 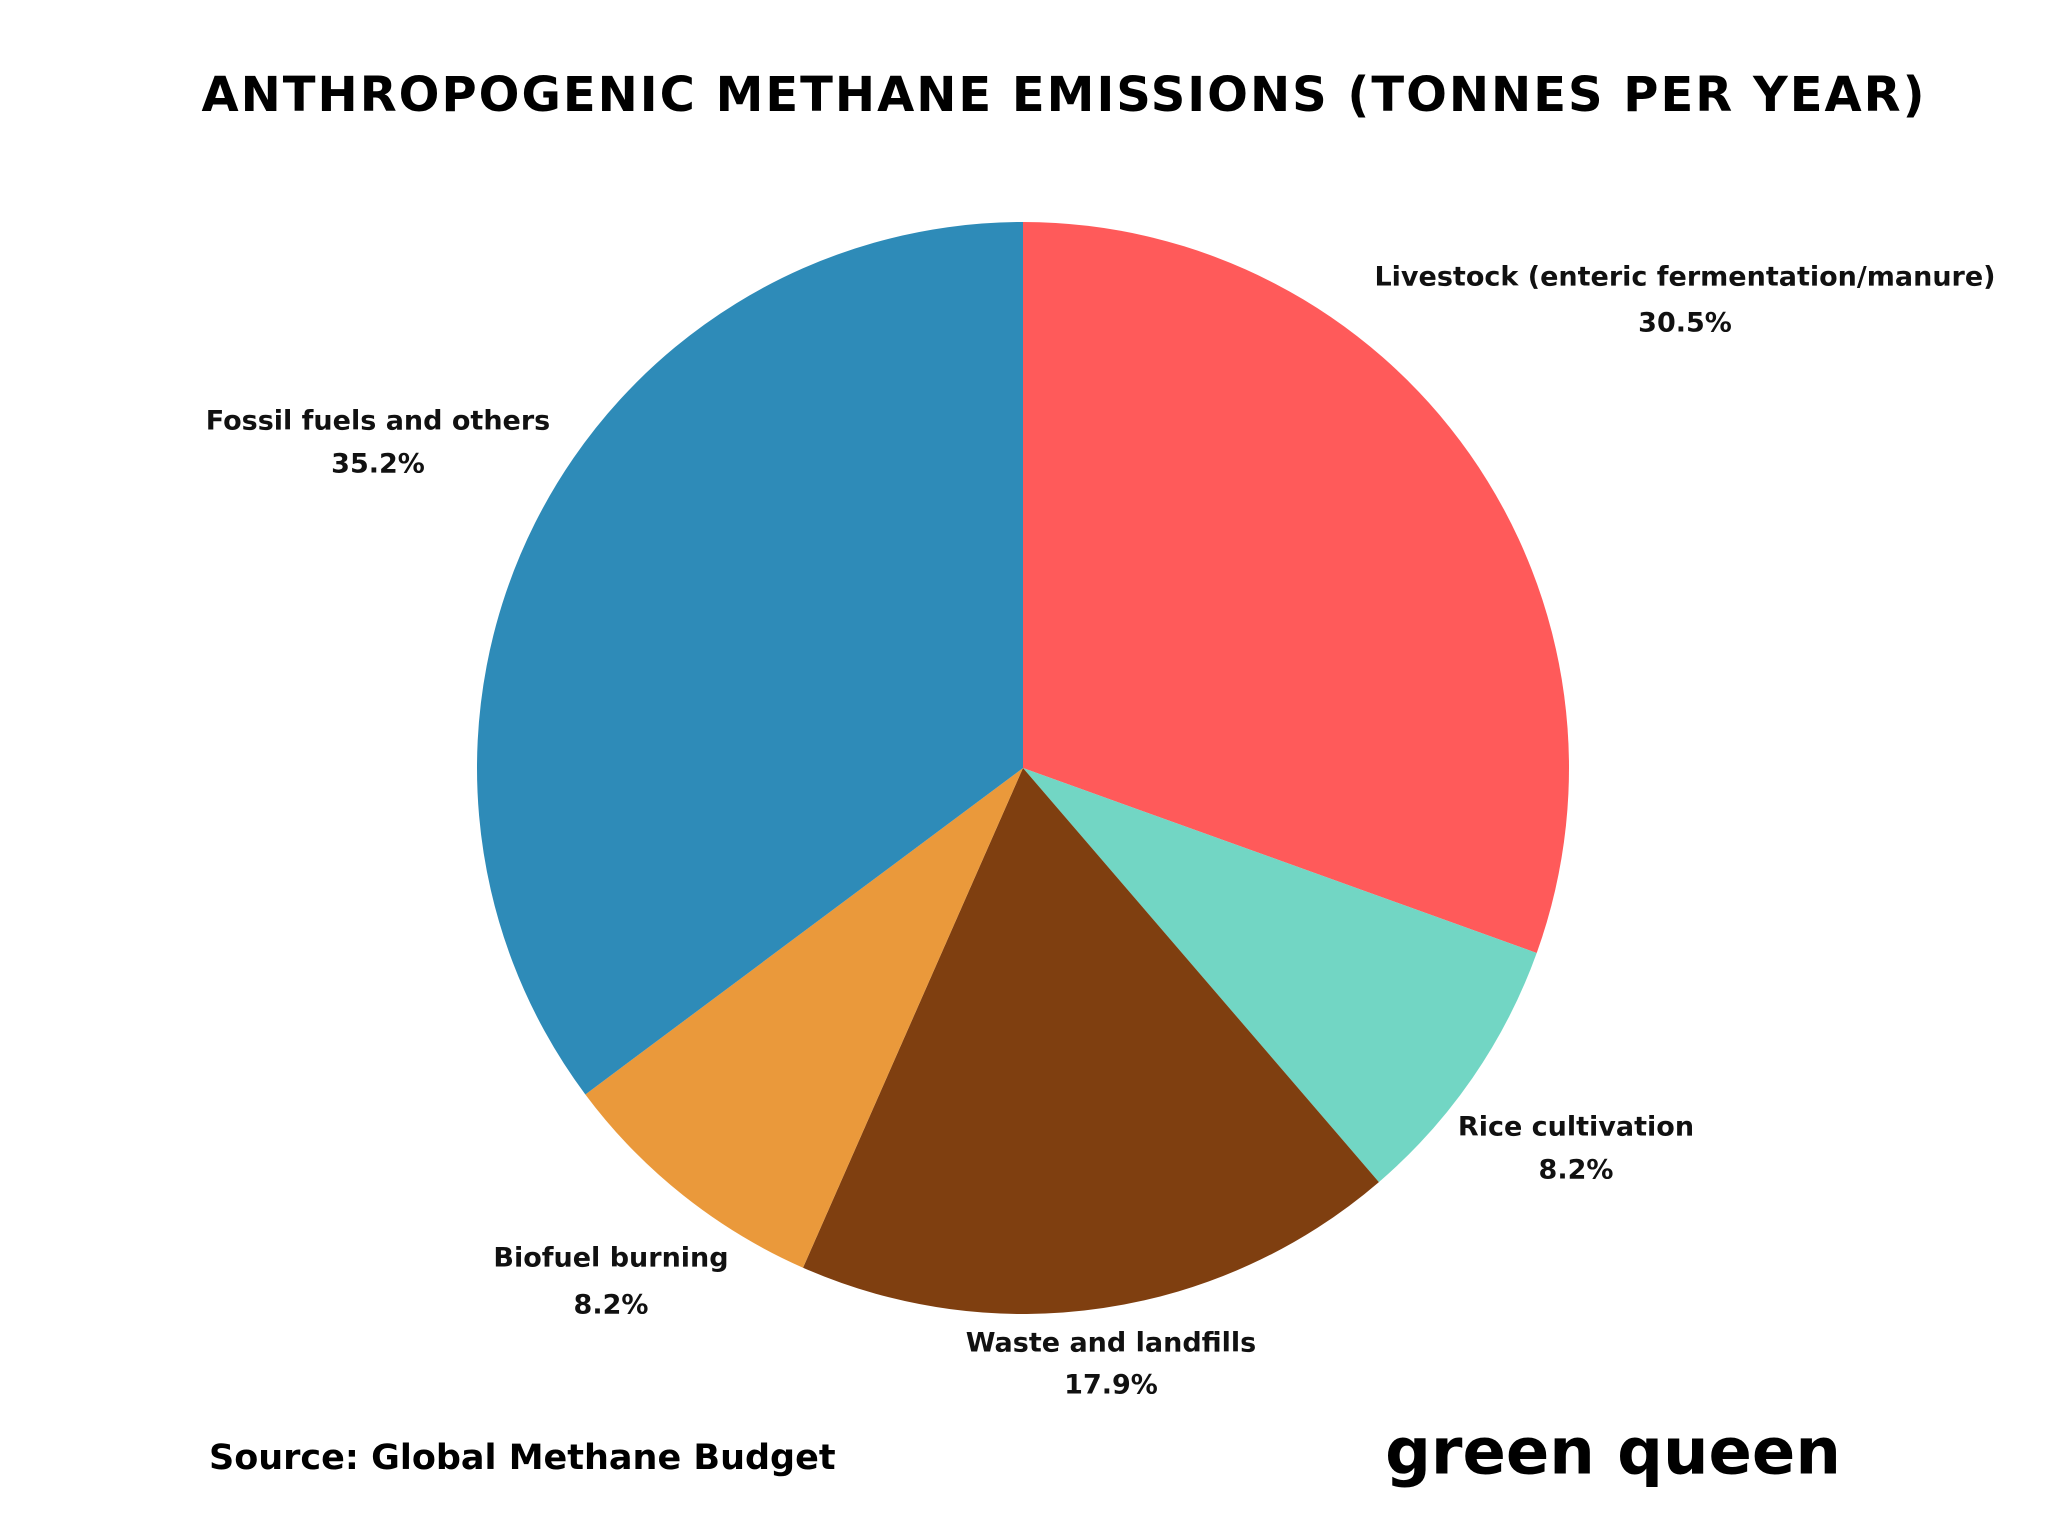 I want to click on value-label: 30.5%, so click(x=1685, y=323).